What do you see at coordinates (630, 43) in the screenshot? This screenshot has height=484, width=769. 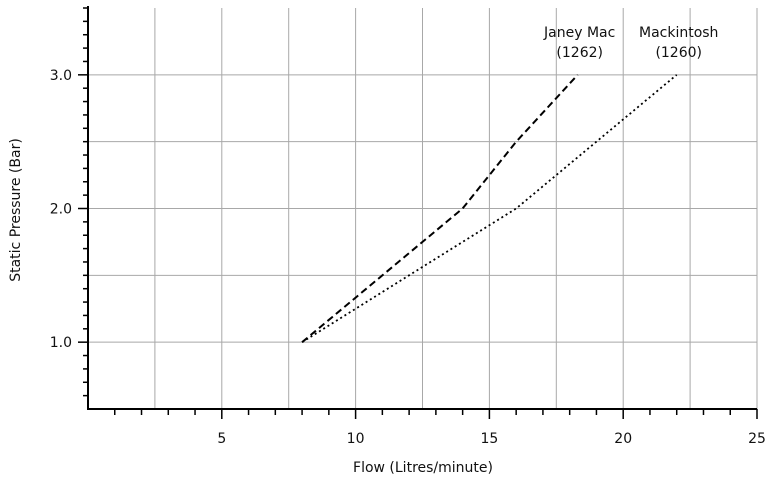 I see `series-labels: Janey Mac (1262) Mackintosh (1260)` at bounding box center [630, 43].